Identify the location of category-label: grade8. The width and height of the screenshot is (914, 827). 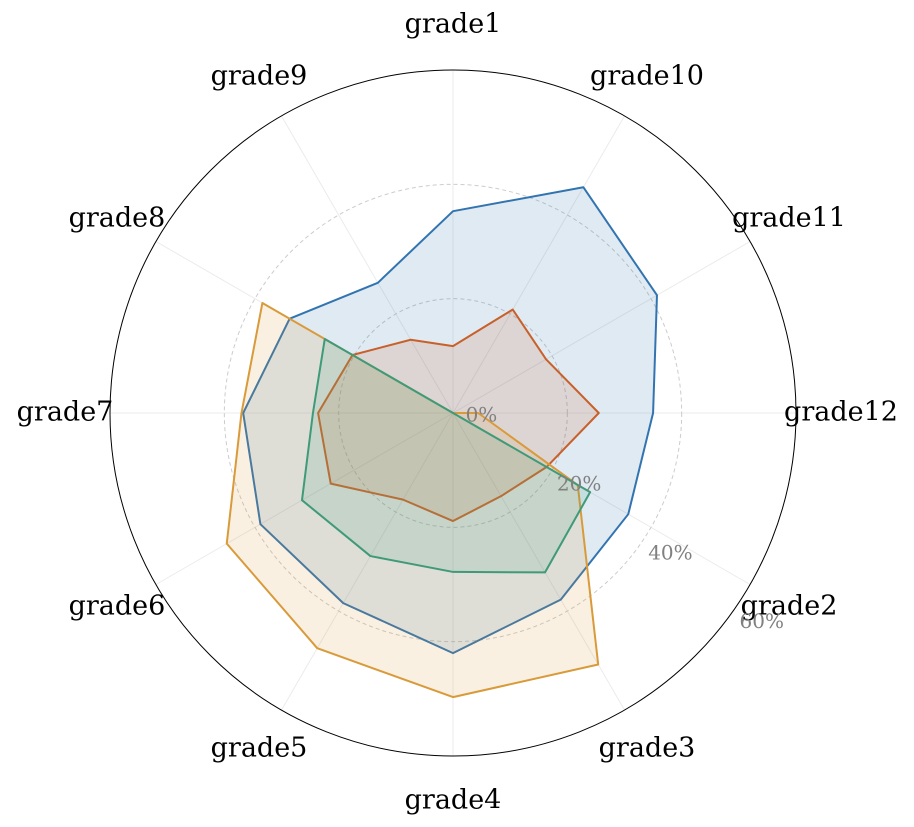
(117, 218).